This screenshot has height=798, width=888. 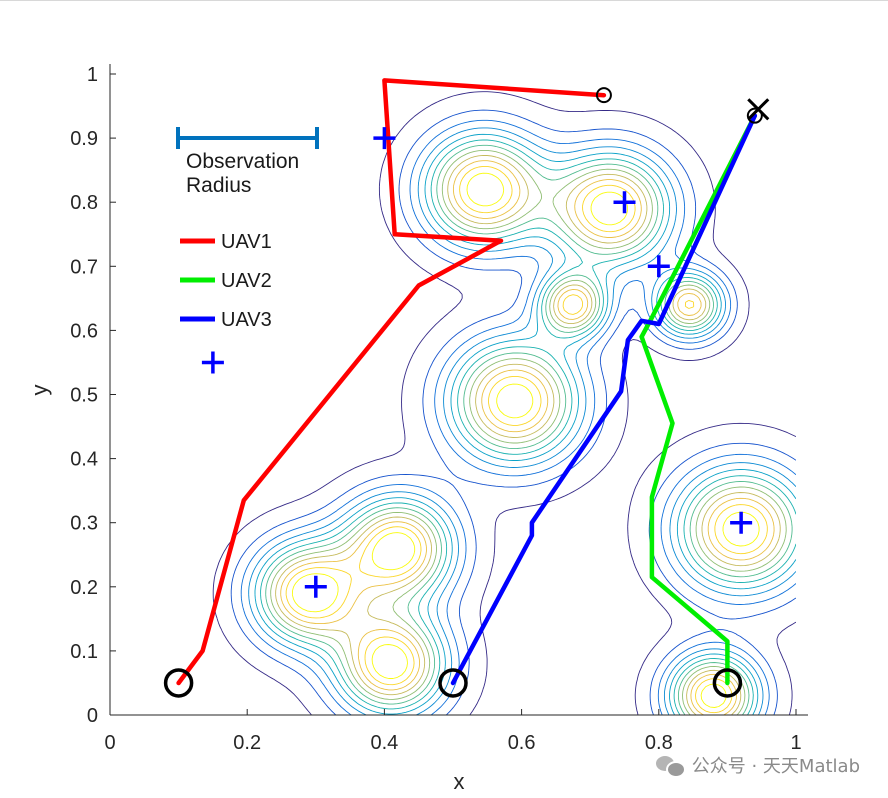 What do you see at coordinates (246, 320) in the screenshot?
I see `legend-label-uav3: UAV3` at bounding box center [246, 320].